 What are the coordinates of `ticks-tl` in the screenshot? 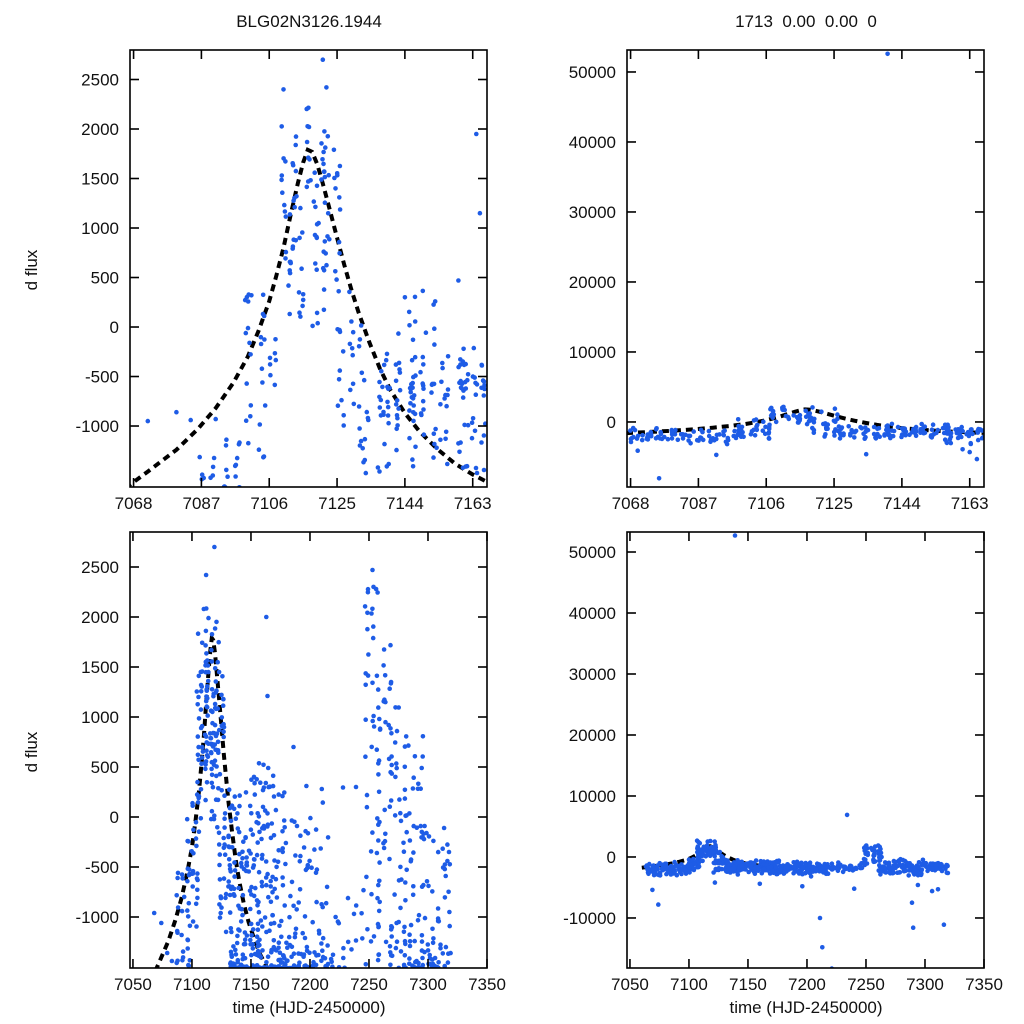 It's located at (308, 268).